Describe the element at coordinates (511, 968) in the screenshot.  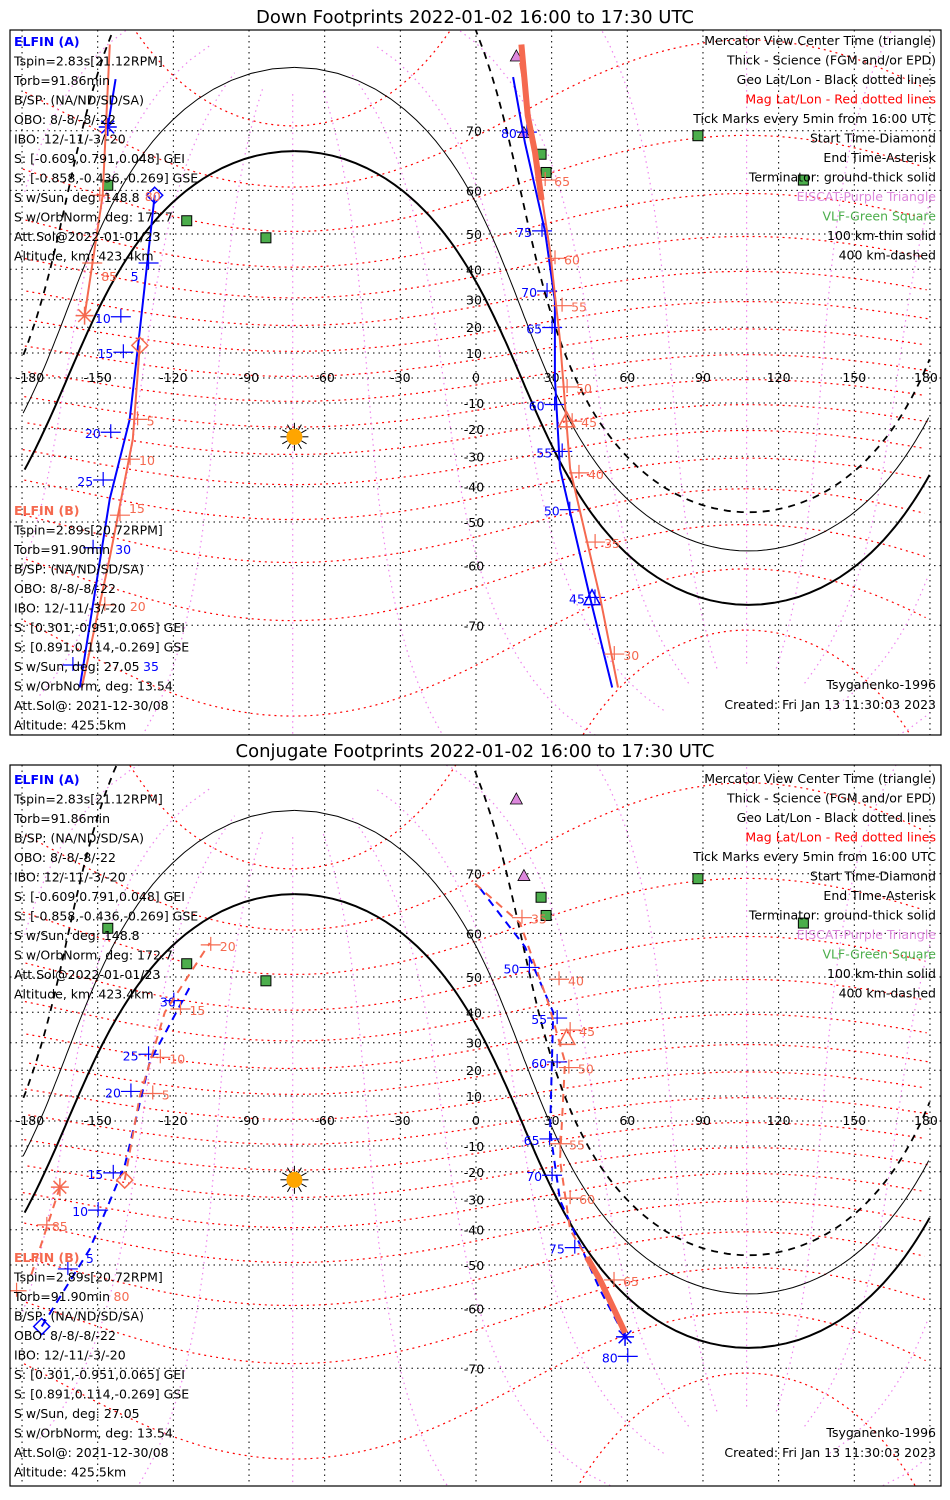
I see `time-tick-label: 50` at that location.